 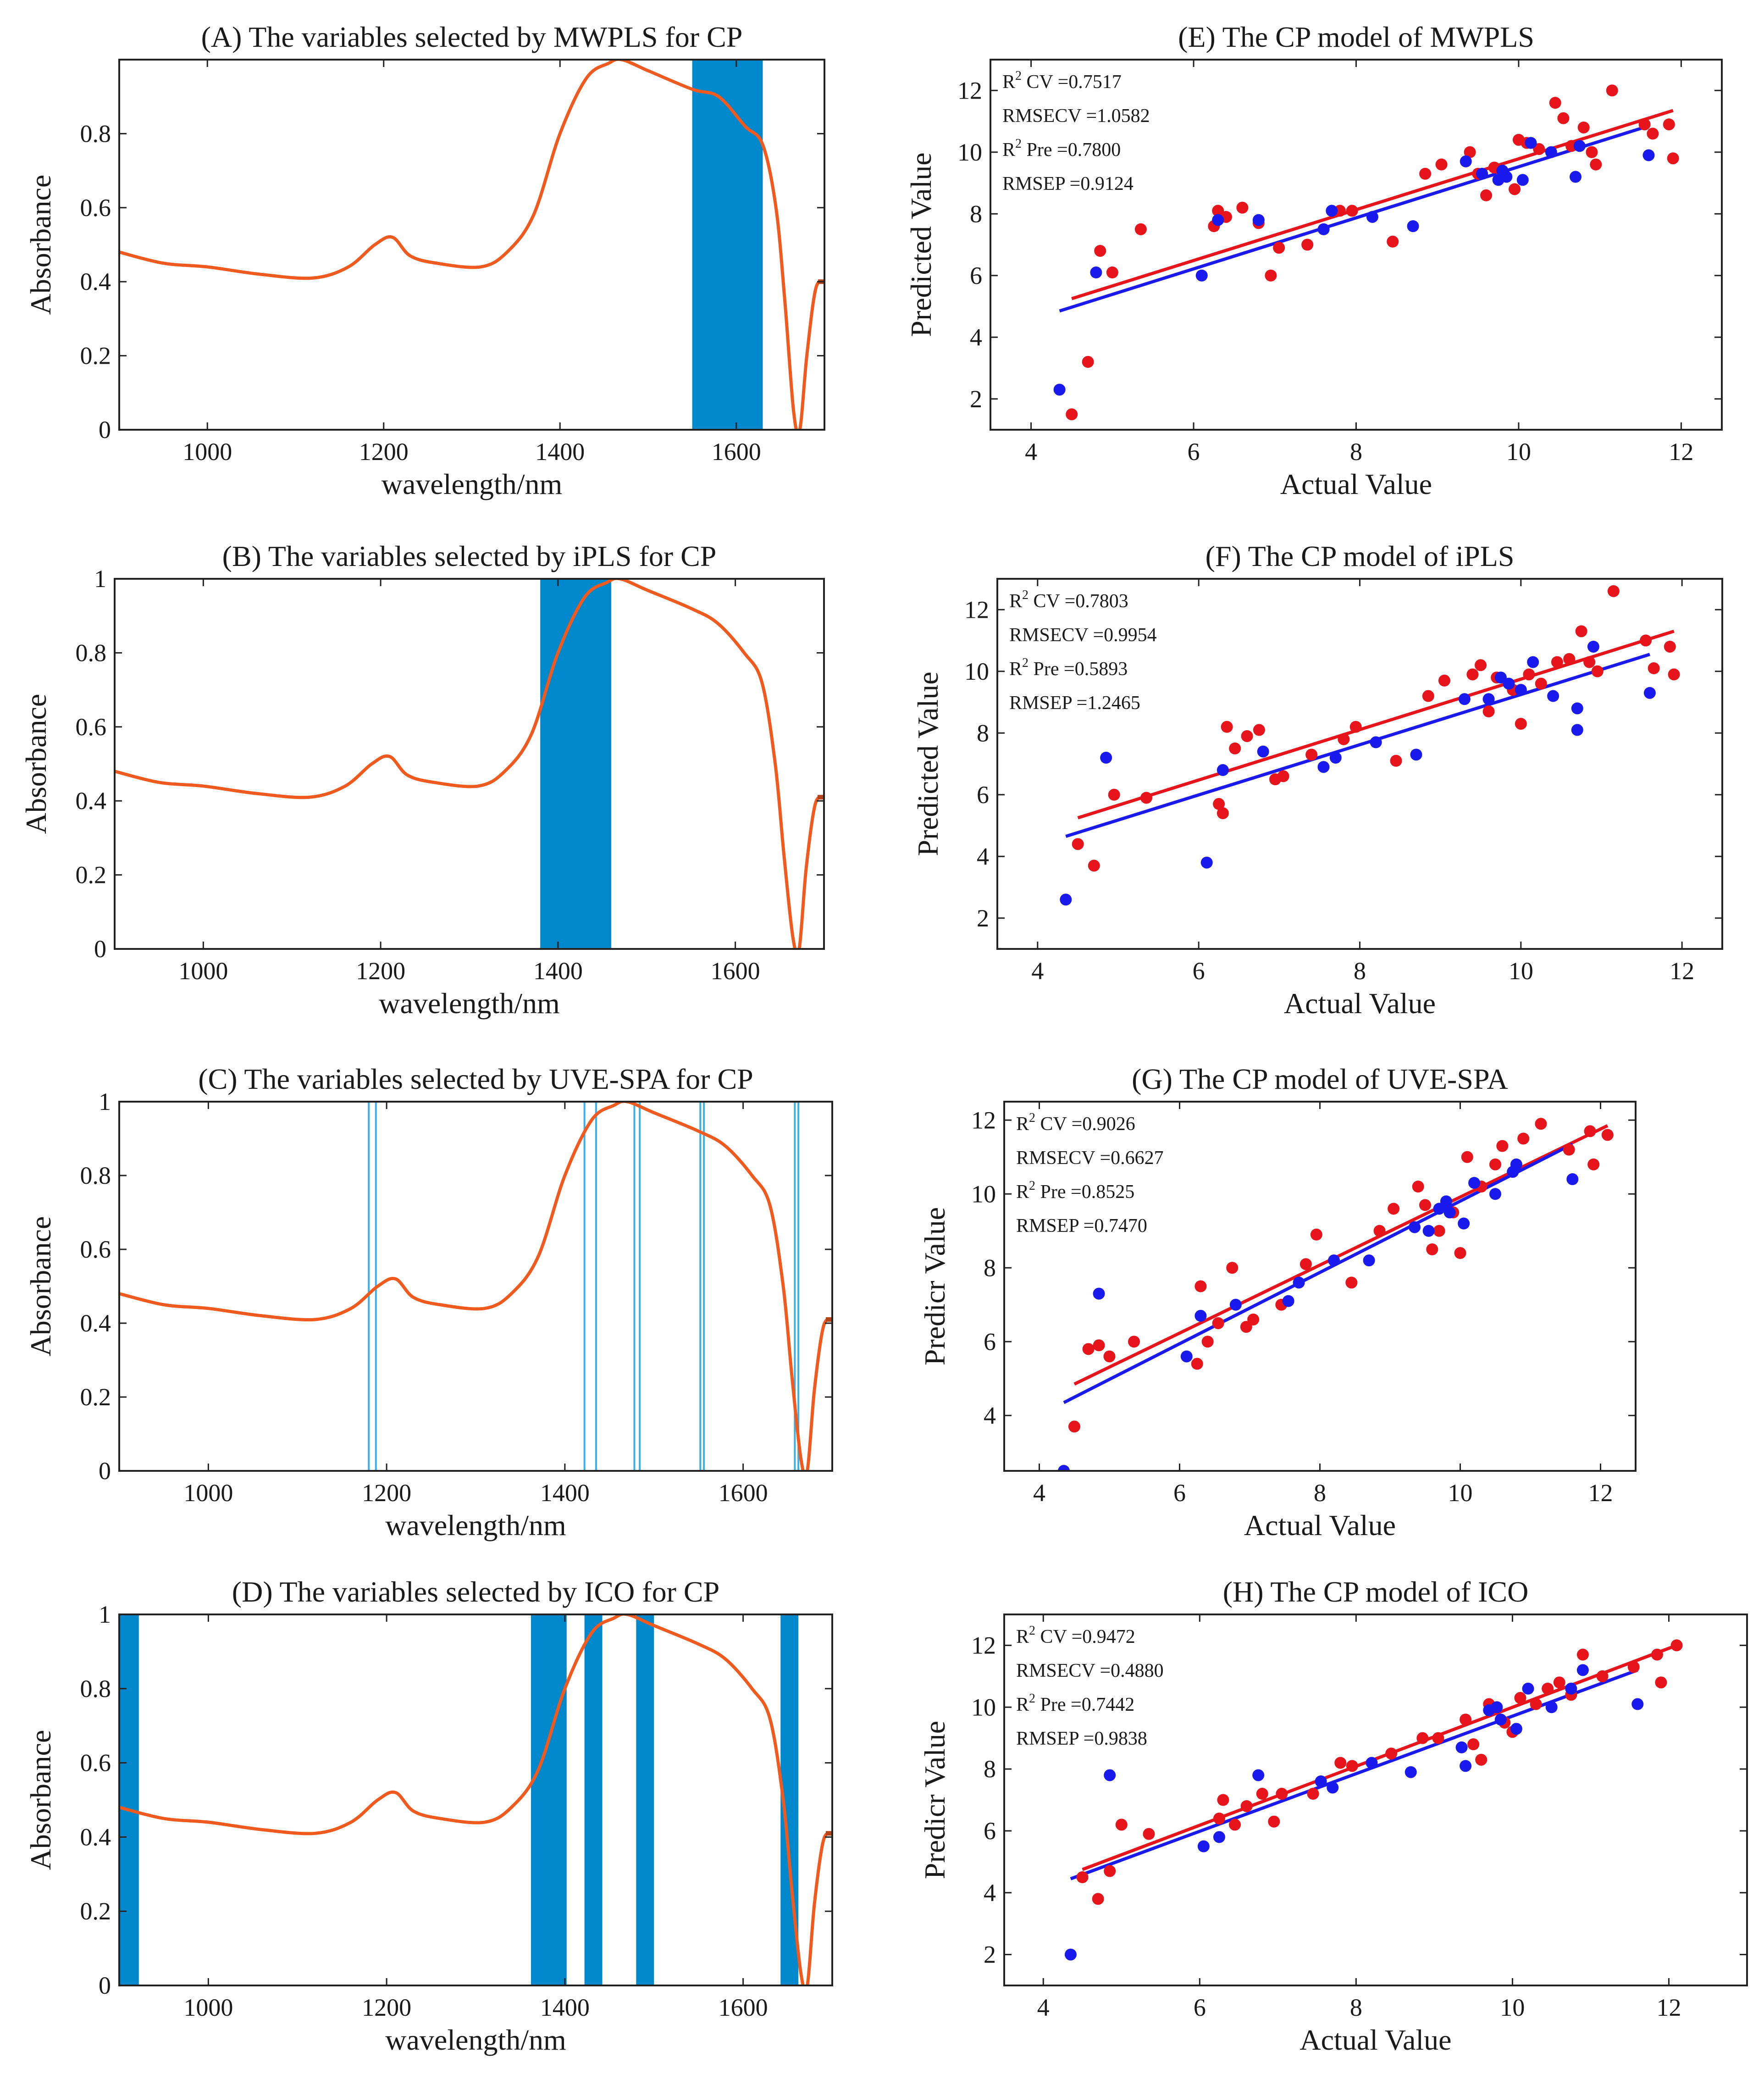 I want to click on model-stat-line: R2 CV =0.9472, so click(x=1076, y=1635).